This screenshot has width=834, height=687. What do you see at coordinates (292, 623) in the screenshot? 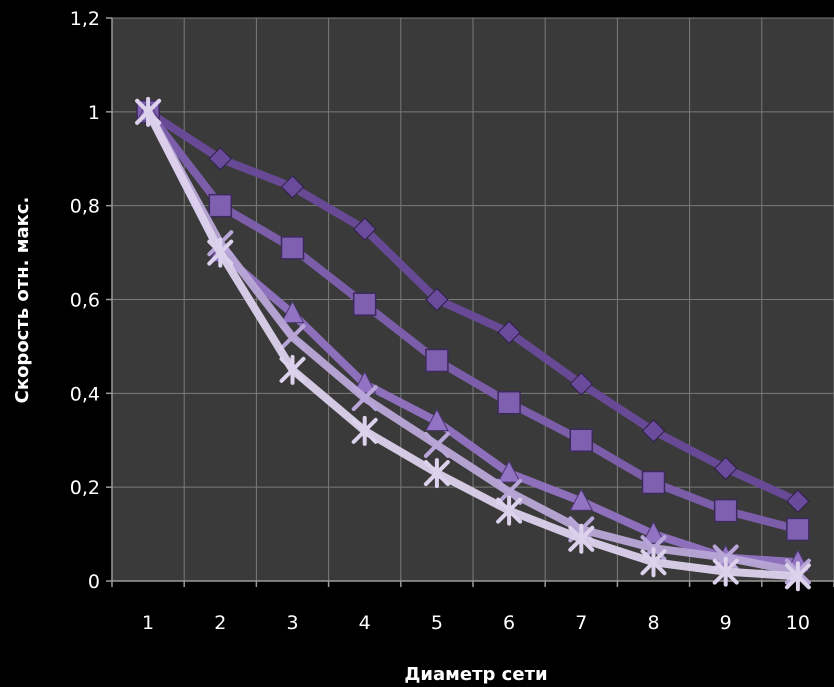
I see `x-tick-label: 3` at bounding box center [292, 623].